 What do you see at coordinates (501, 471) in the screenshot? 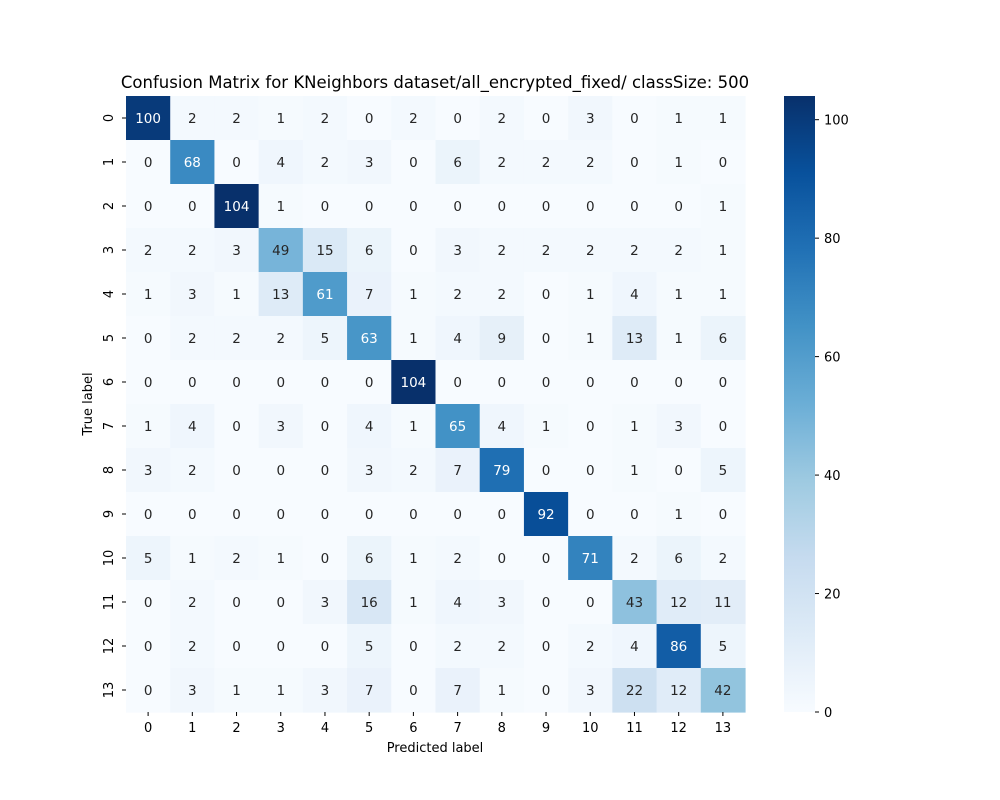
I see `cell-value-label: 79` at bounding box center [501, 471].